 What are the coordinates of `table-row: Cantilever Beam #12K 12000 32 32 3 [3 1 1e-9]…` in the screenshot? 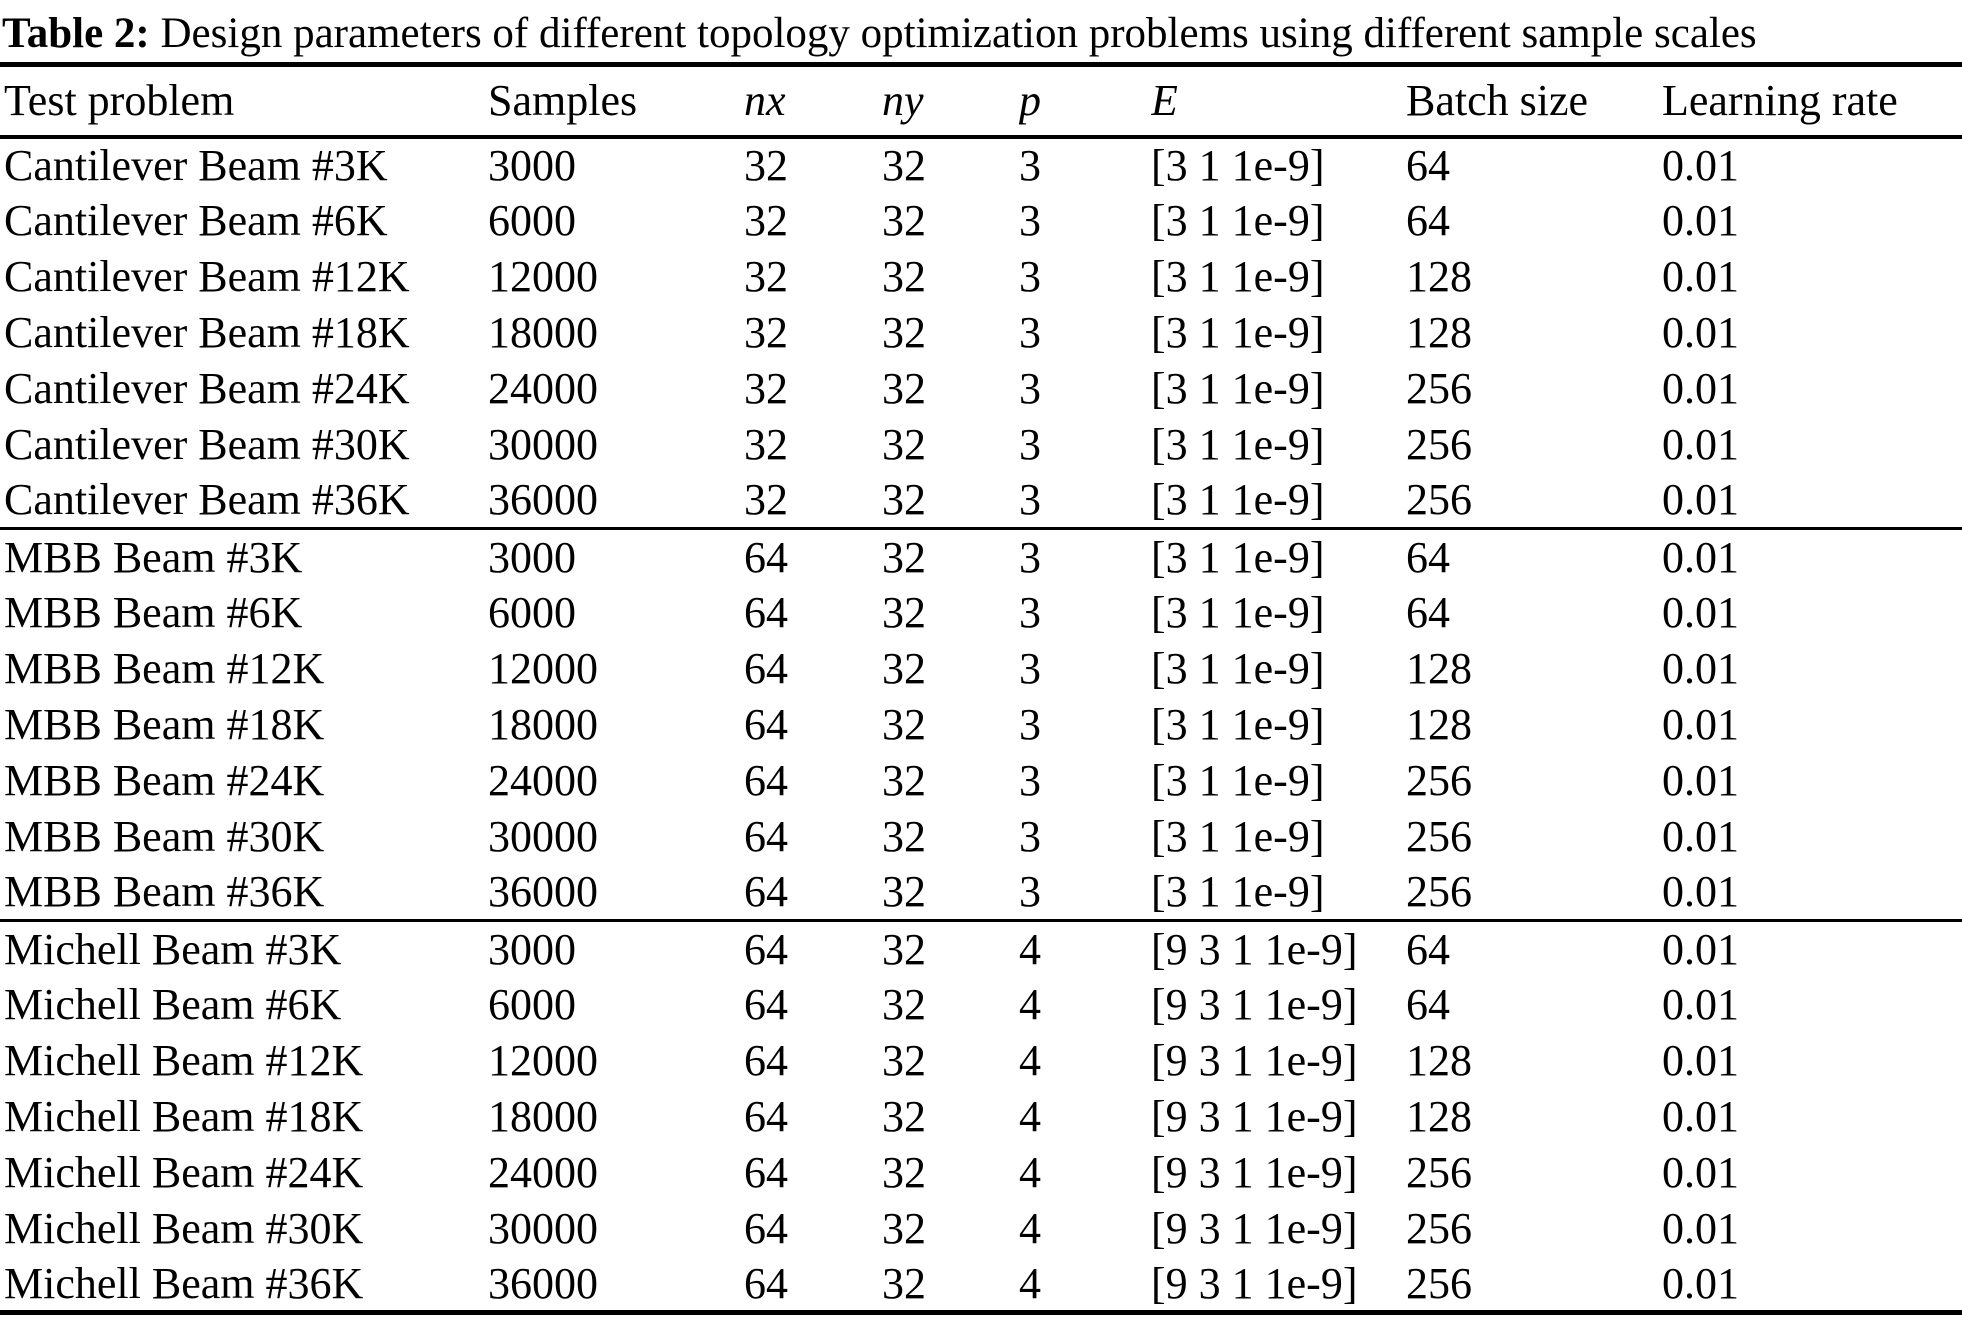 It's located at (981, 277).